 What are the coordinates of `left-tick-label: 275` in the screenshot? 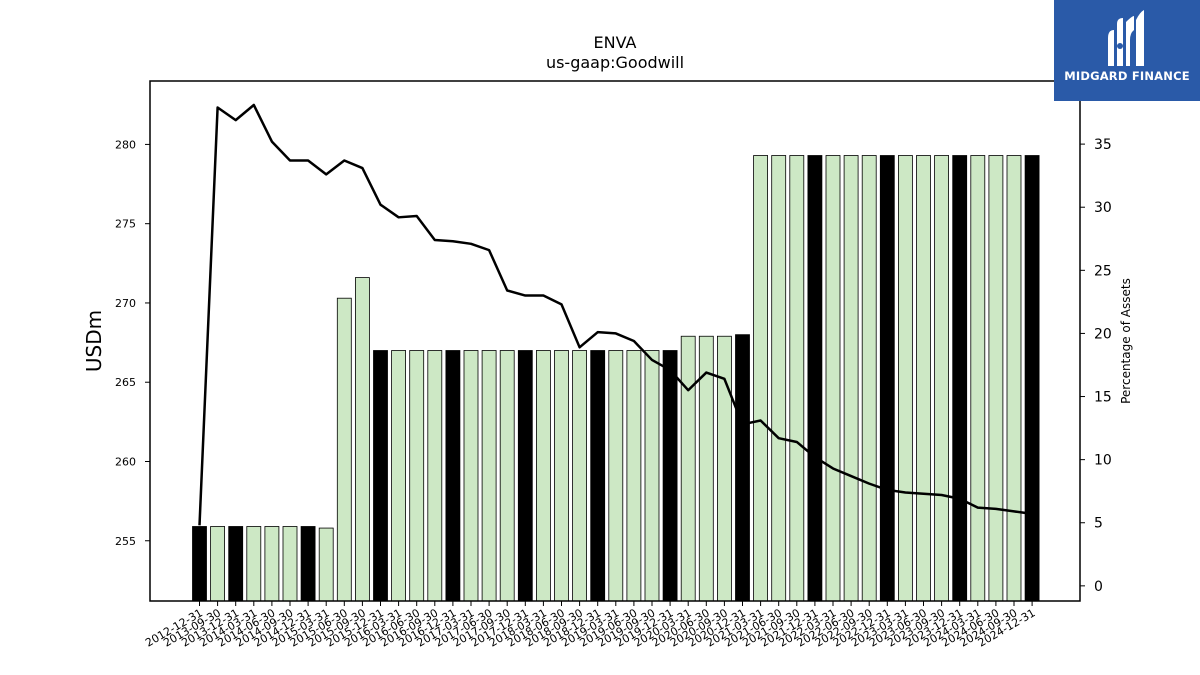 It's located at (125, 224).